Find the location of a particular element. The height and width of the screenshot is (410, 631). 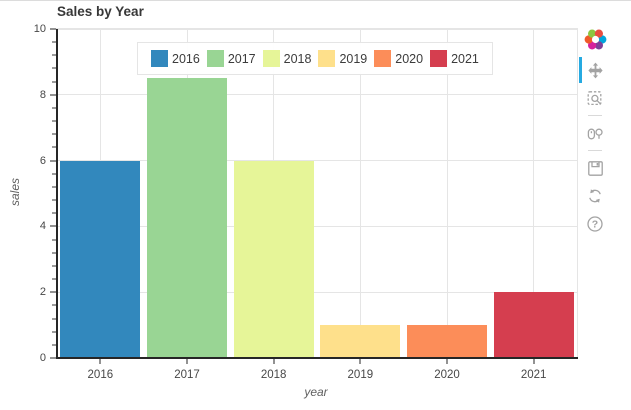

x-tick-label: 2016 is located at coordinates (100, 375).